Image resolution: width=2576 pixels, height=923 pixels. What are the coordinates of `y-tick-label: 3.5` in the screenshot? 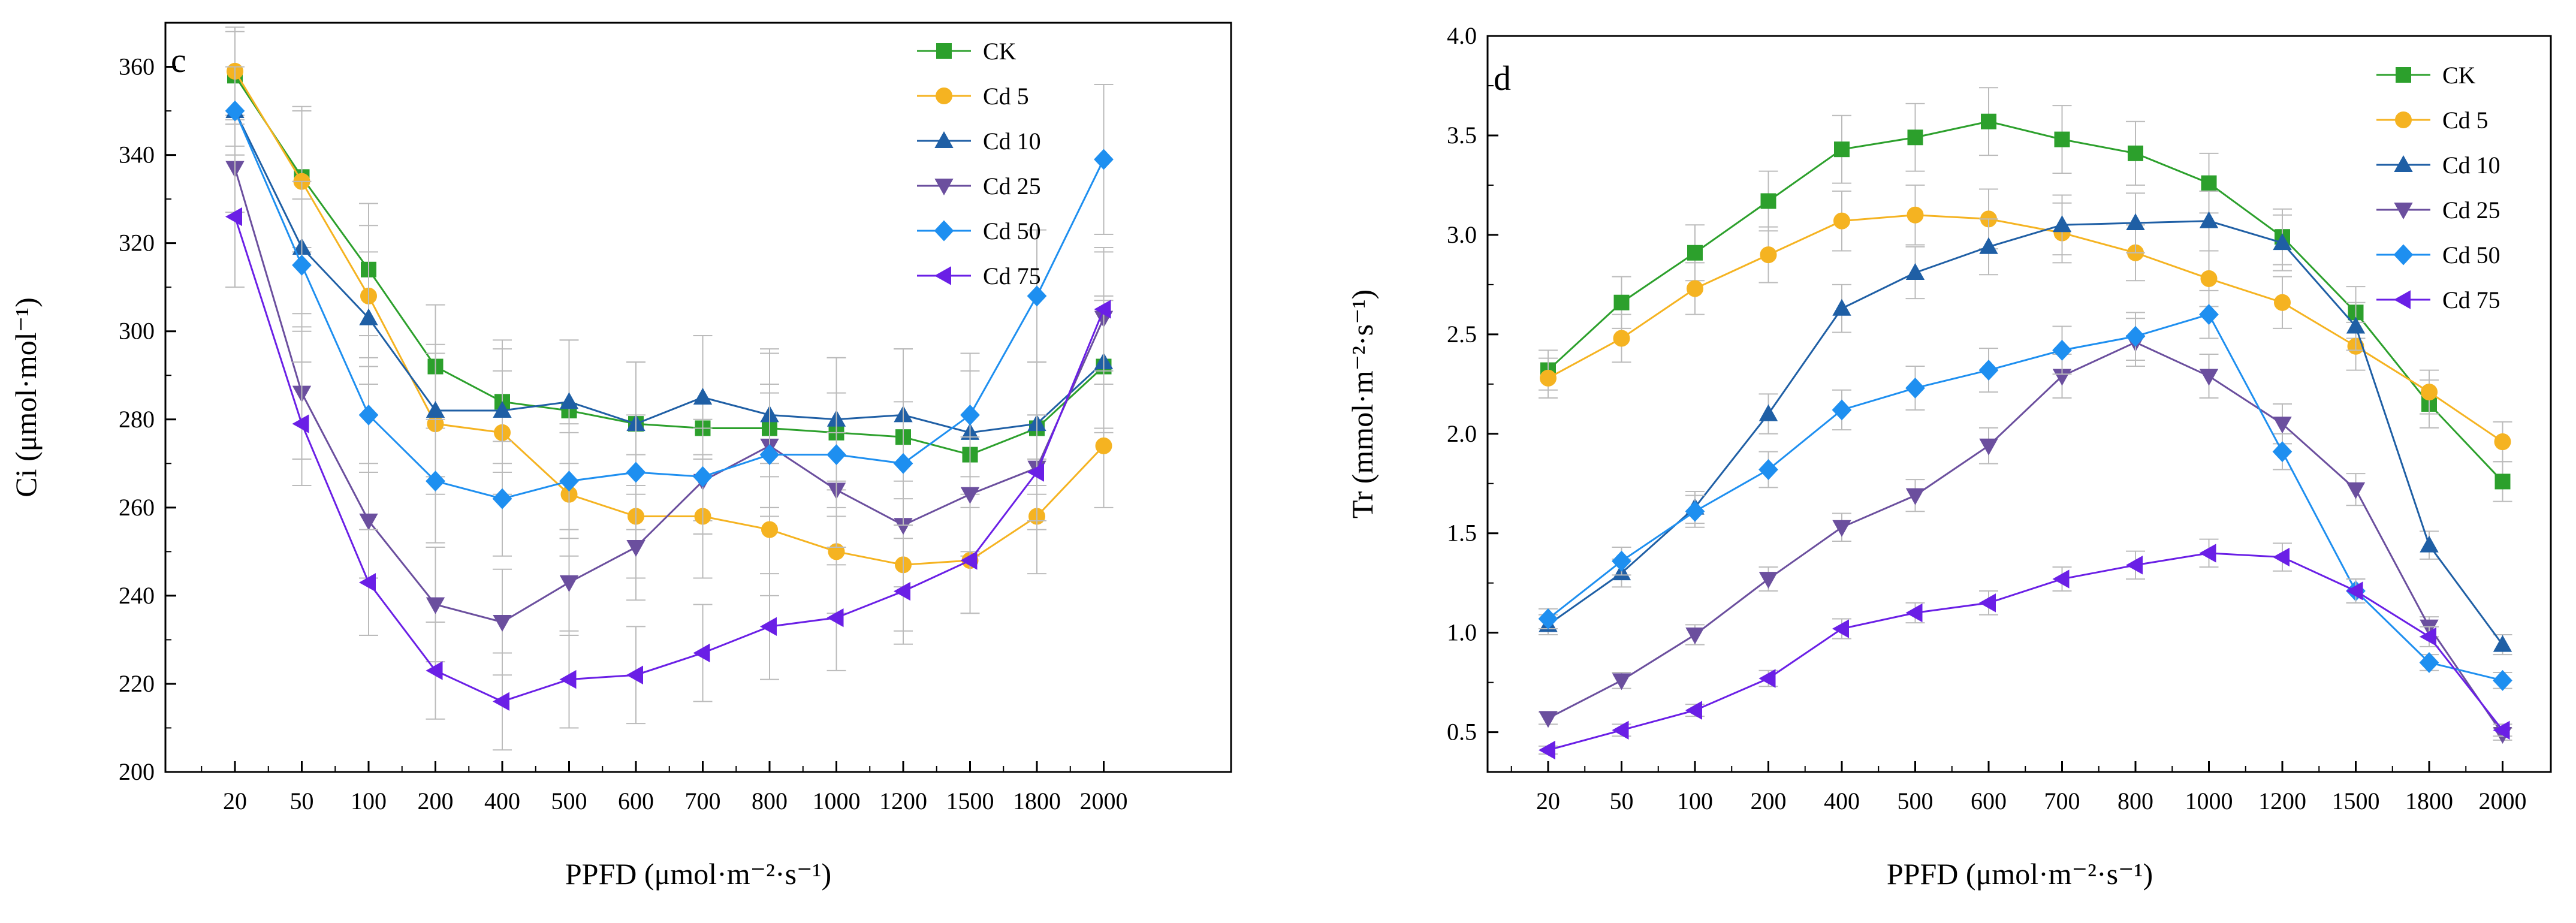 It's located at (1462, 135).